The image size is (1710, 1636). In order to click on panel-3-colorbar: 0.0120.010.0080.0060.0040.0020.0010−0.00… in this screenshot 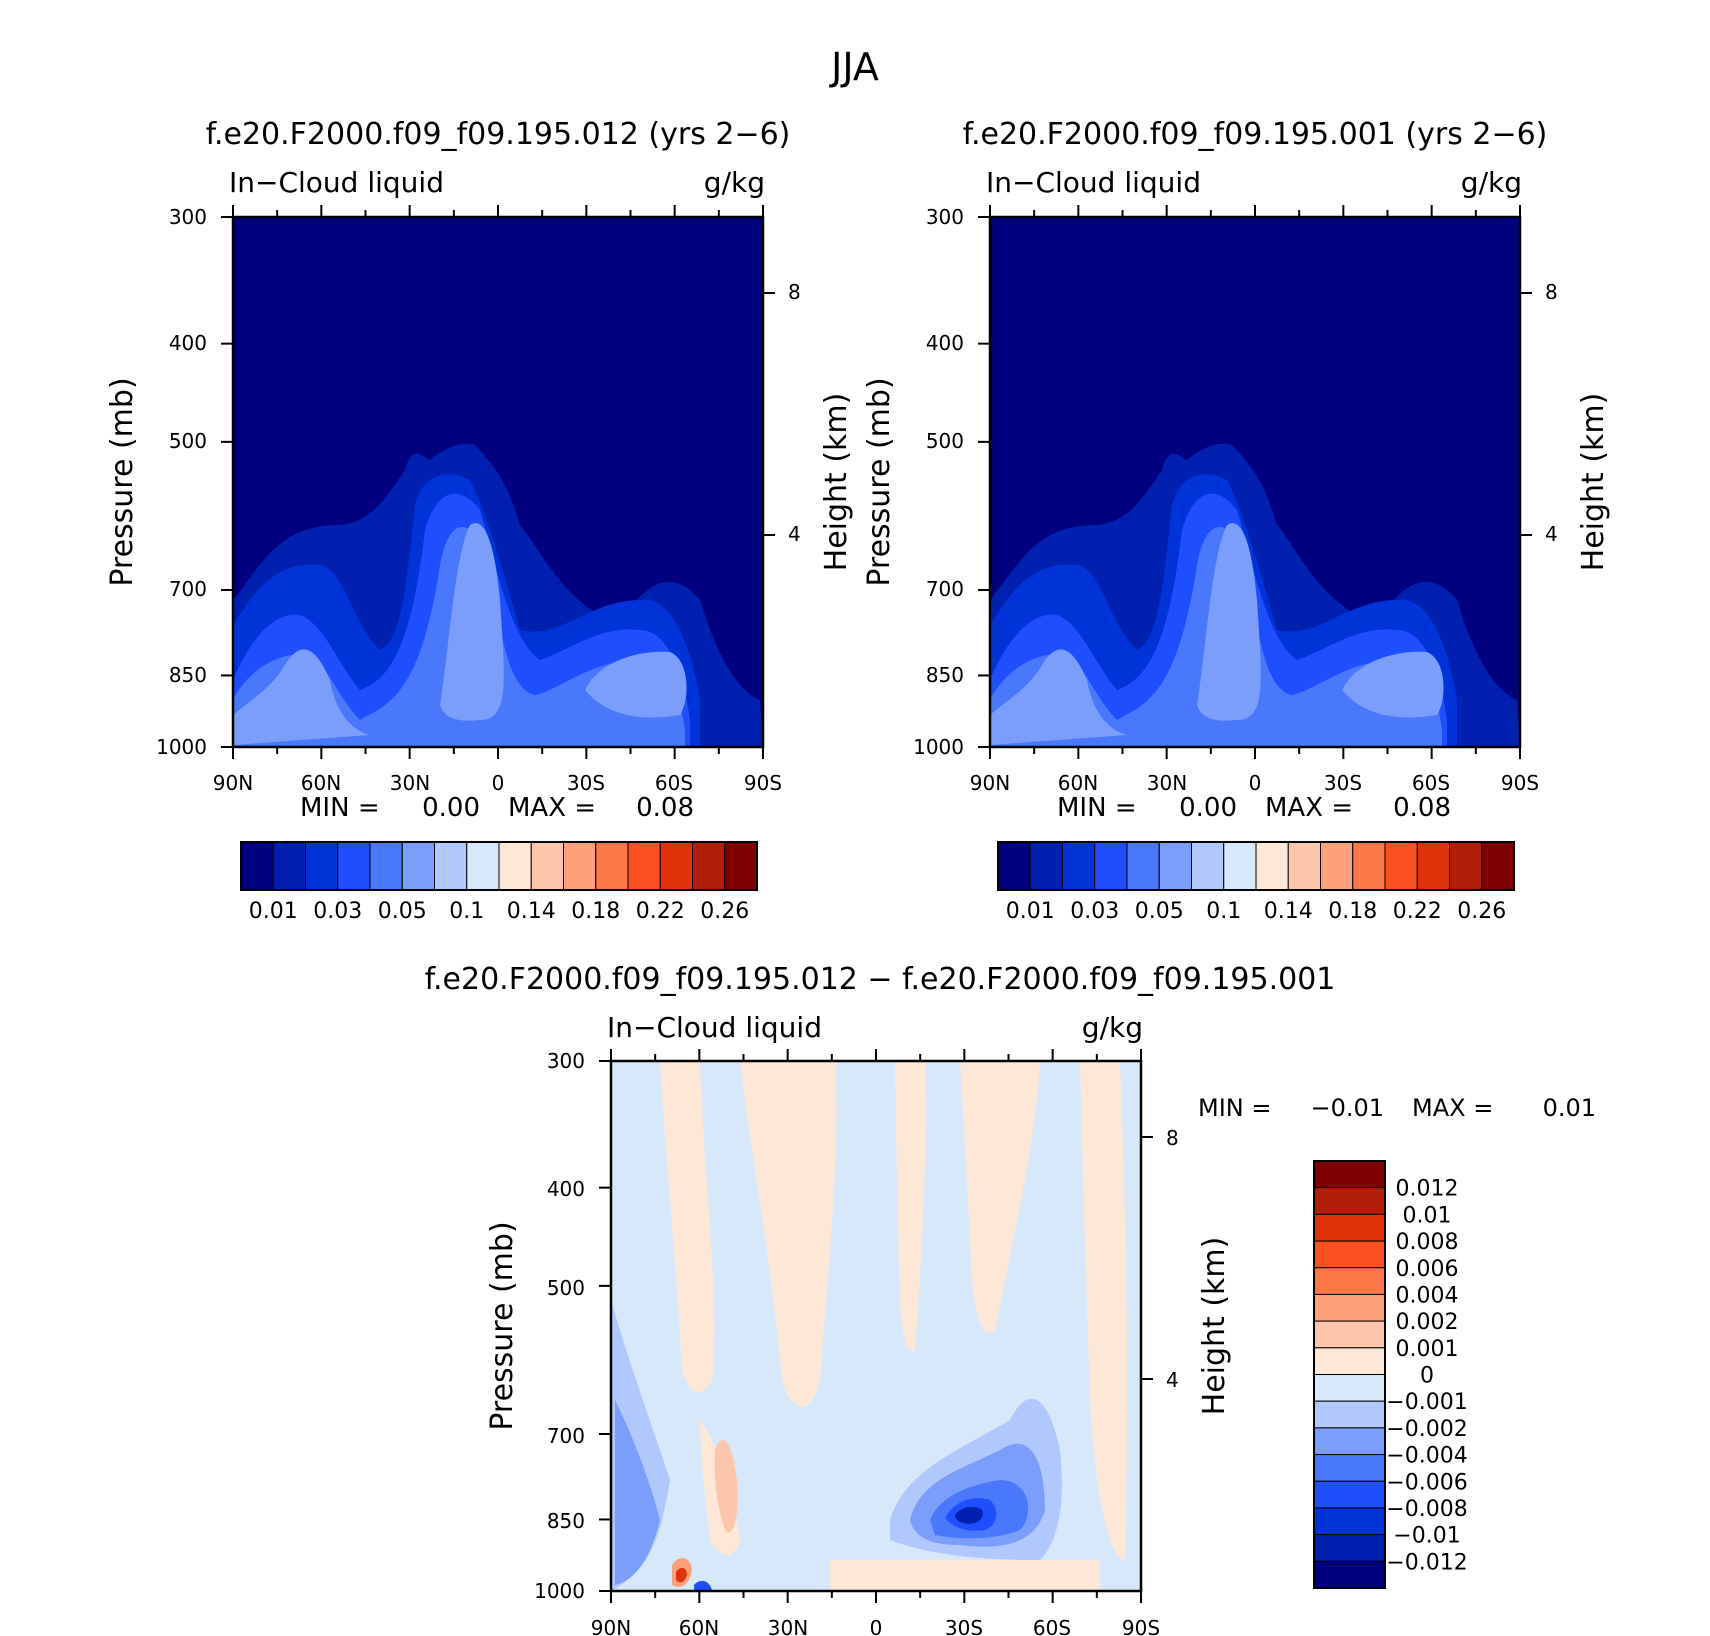, I will do `click(1390, 1374)`.